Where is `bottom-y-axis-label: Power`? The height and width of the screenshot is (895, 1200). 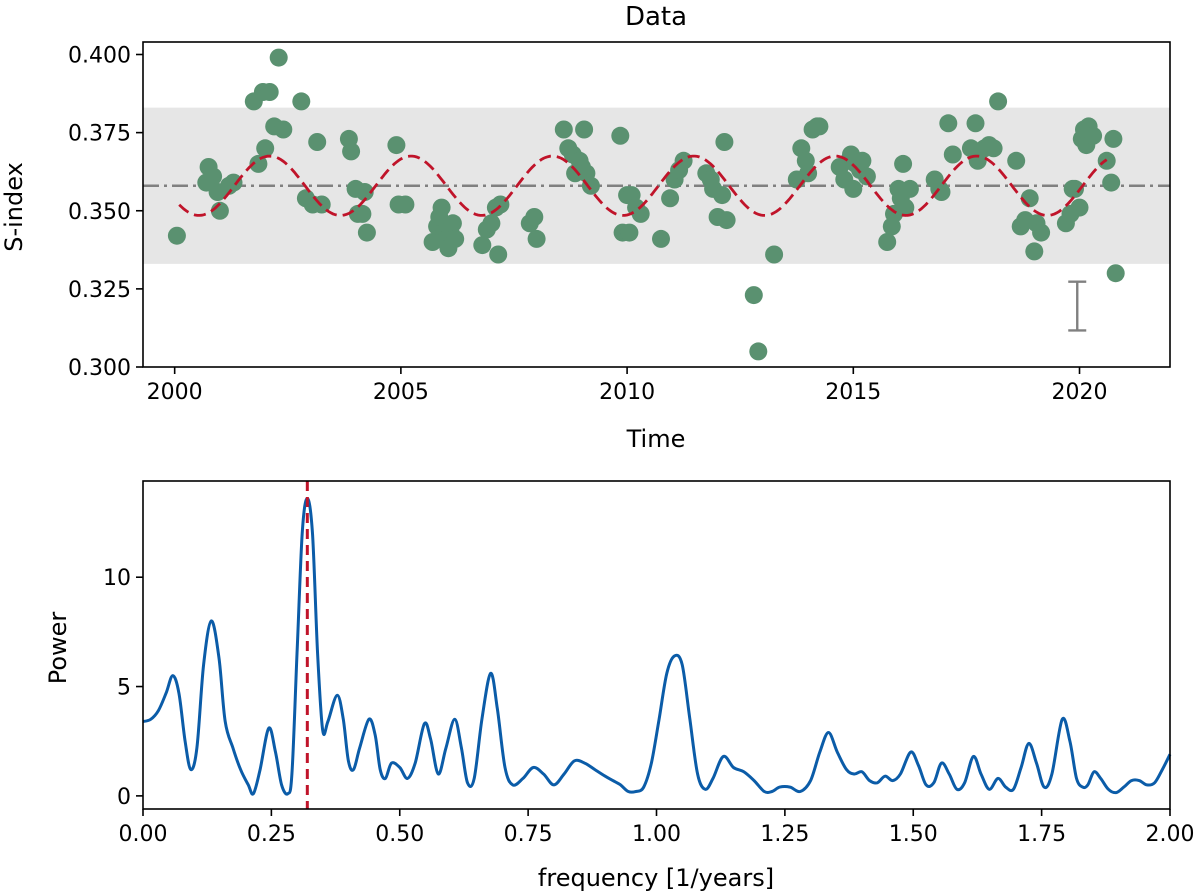
bottom-y-axis-label: Power is located at coordinates (58, 648).